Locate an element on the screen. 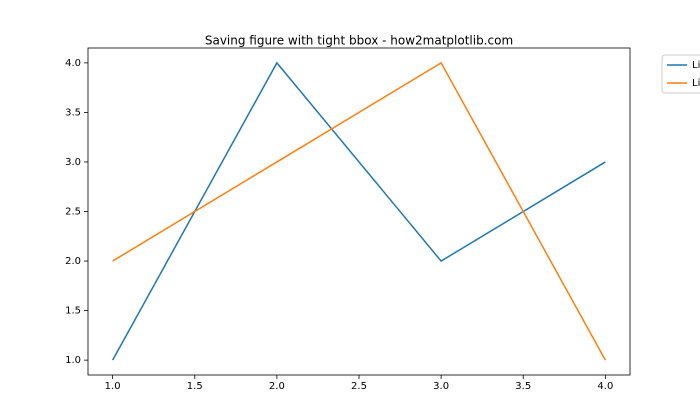 The height and width of the screenshot is (420, 700). y-tick-label: 2.0 is located at coordinates (73, 261).